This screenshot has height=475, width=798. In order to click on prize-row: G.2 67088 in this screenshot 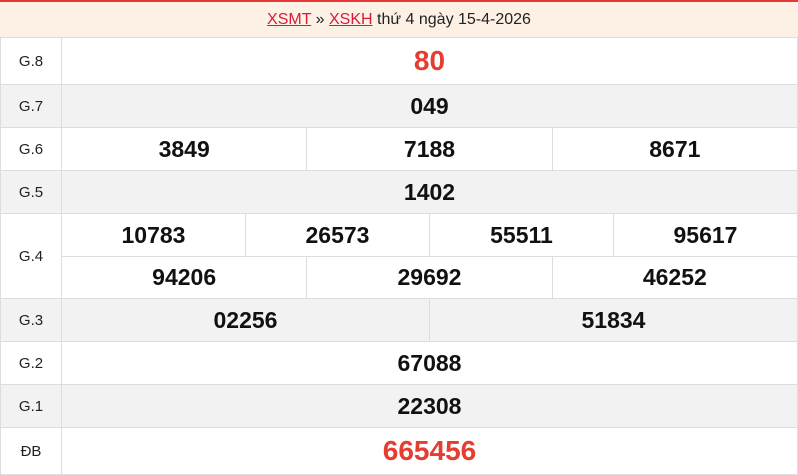, I will do `click(399, 363)`.